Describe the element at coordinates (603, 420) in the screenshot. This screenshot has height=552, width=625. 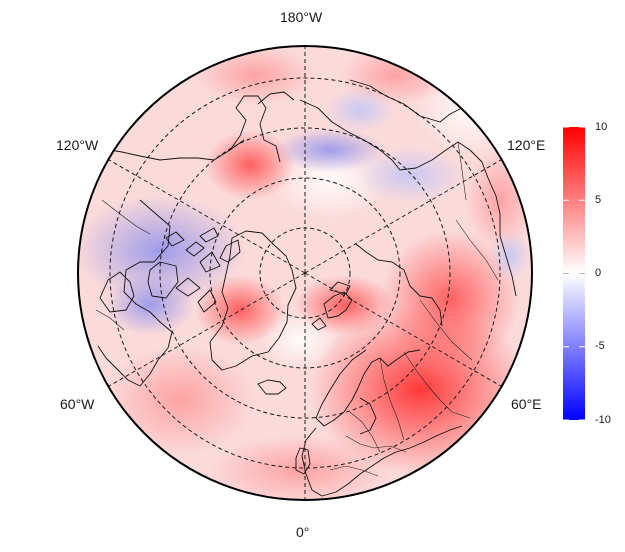
I see `colorbar-tick-label: -10` at that location.